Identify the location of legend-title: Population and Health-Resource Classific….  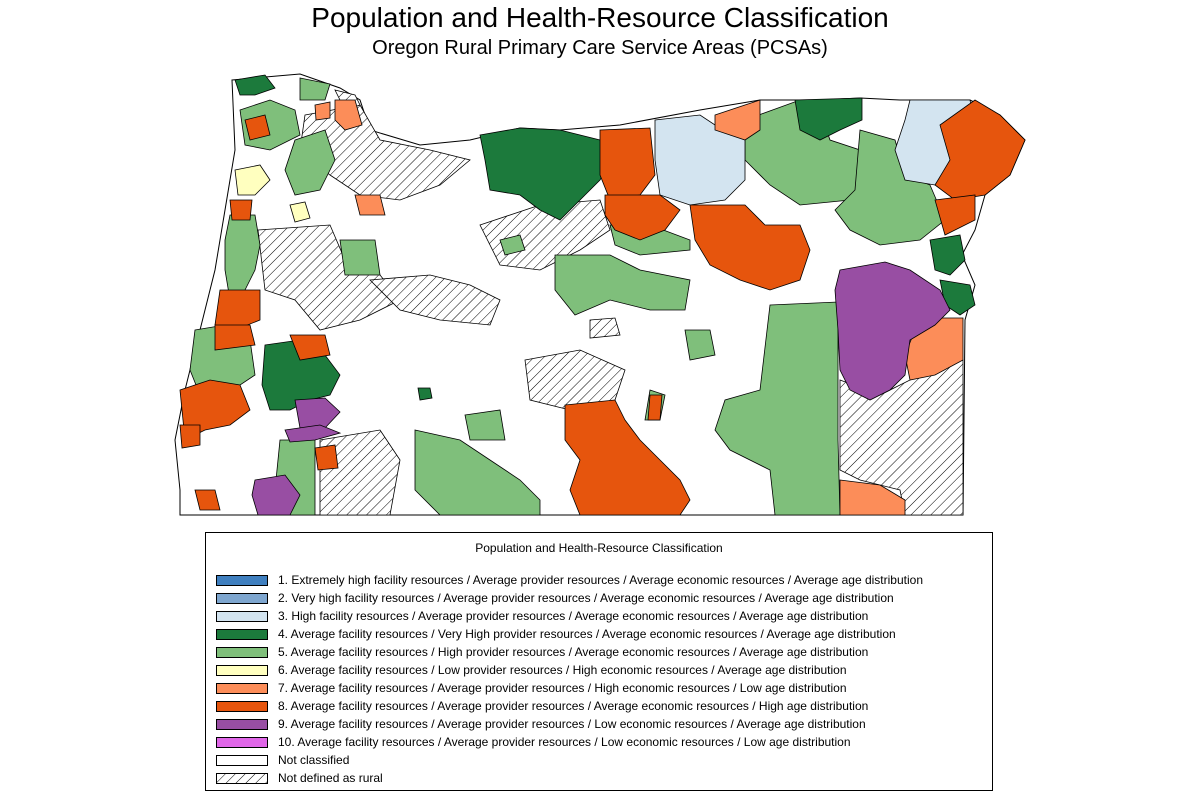
(599, 548).